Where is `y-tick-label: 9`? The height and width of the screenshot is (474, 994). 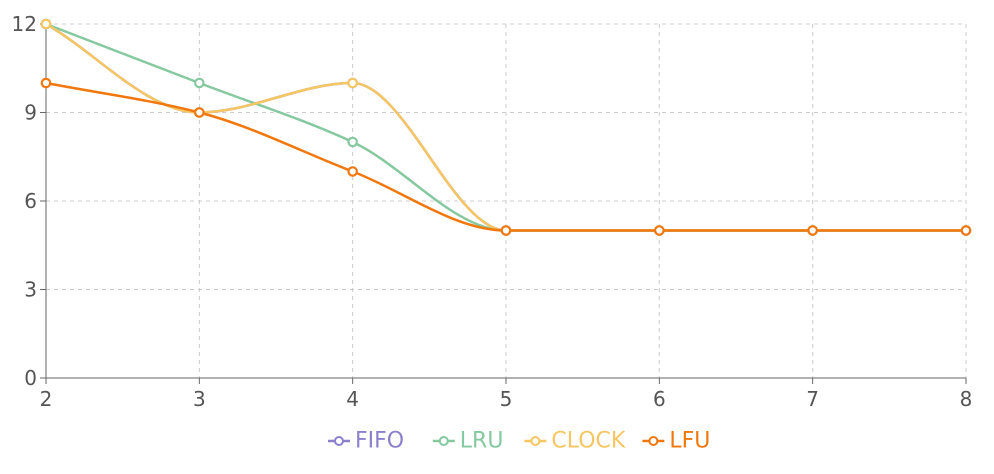 y-tick-label: 9 is located at coordinates (30, 113).